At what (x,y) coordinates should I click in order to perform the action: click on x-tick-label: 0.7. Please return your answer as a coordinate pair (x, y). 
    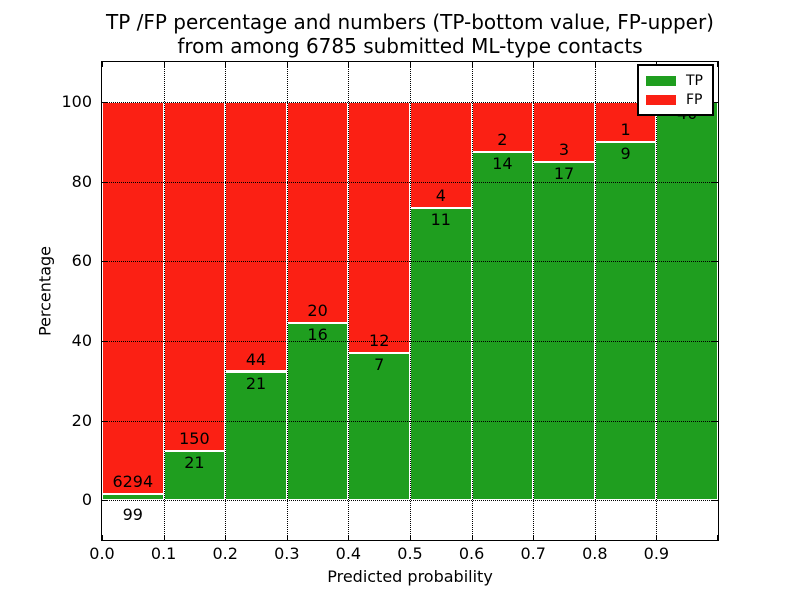
    Looking at the image, I should click on (533, 553).